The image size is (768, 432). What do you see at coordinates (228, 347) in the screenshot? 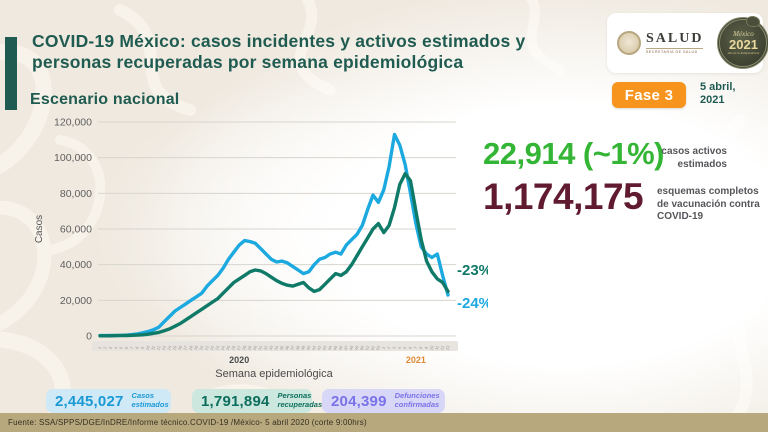
I see `svg-text: 25` at bounding box center [228, 347].